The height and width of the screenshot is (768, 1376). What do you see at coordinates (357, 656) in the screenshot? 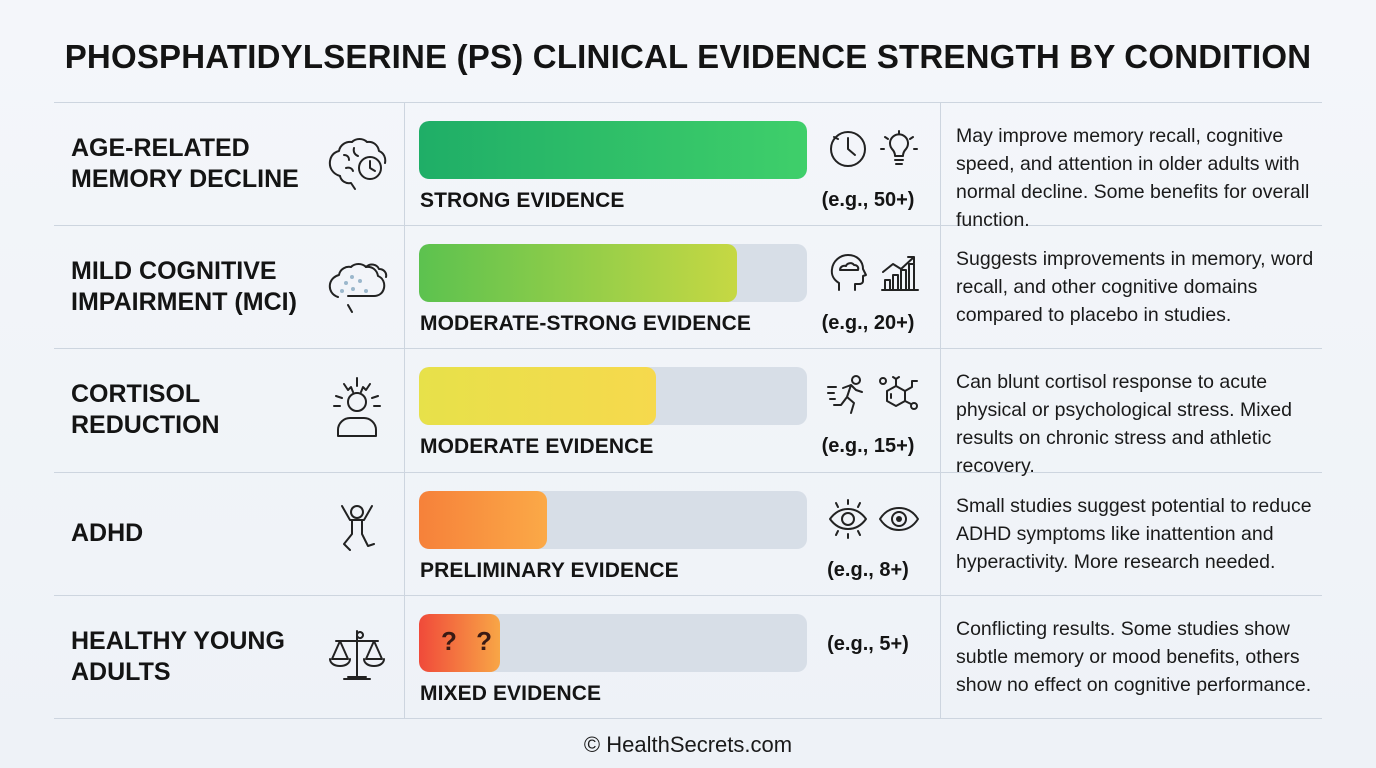
I see `balance-scale-icon` at bounding box center [357, 656].